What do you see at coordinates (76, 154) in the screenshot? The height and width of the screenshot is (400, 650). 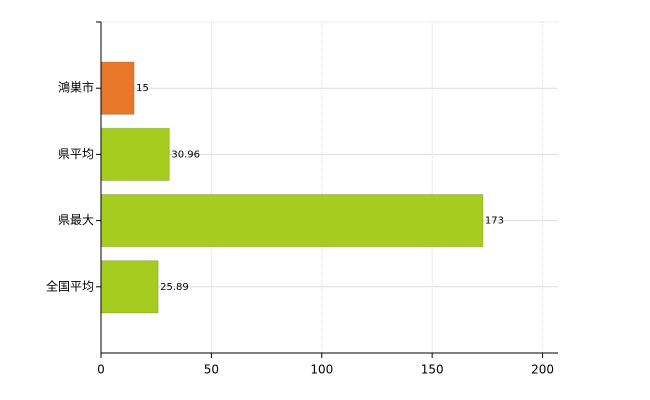 I see `y-tick-label: 県平均` at bounding box center [76, 154].